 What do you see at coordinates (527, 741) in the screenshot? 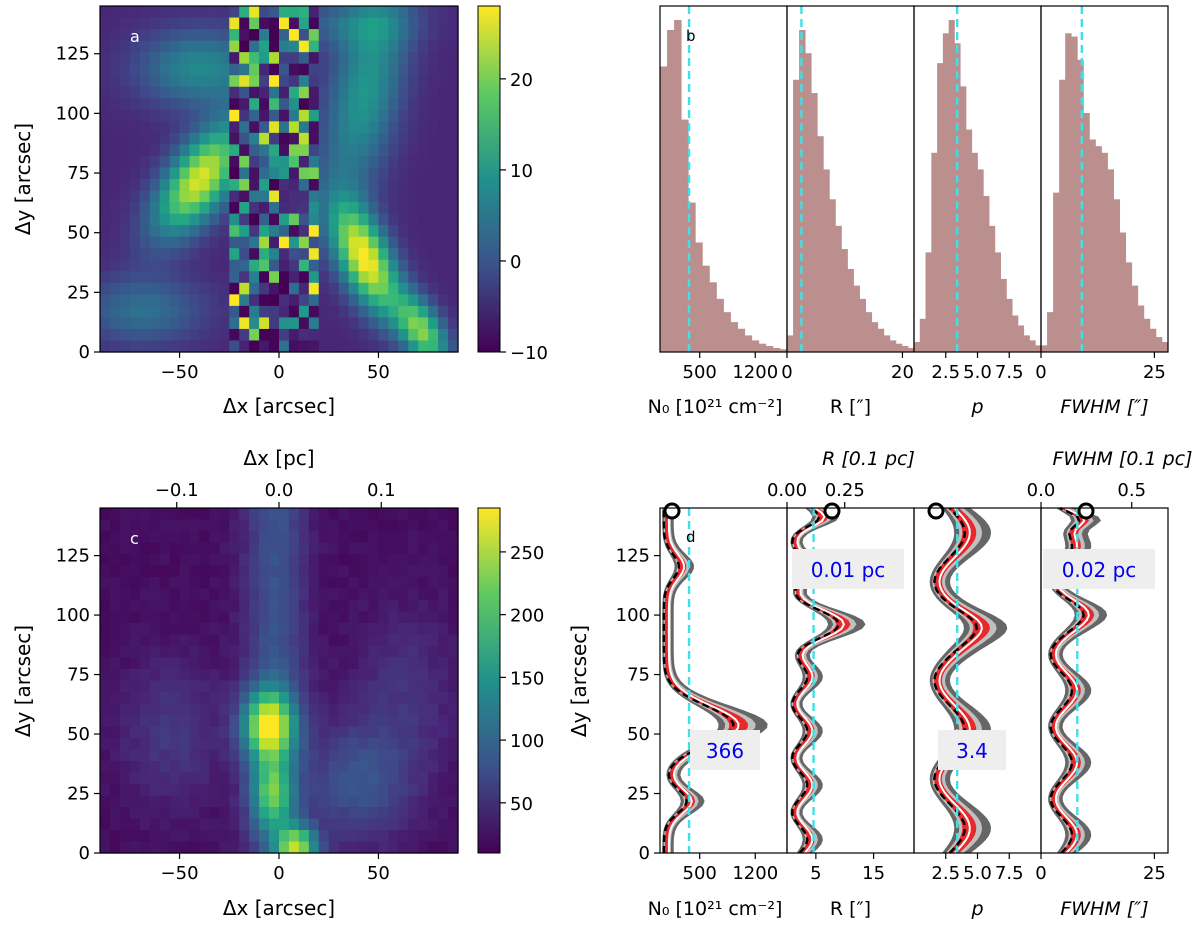
I see `colorbar-tick-label: 100` at bounding box center [527, 741].